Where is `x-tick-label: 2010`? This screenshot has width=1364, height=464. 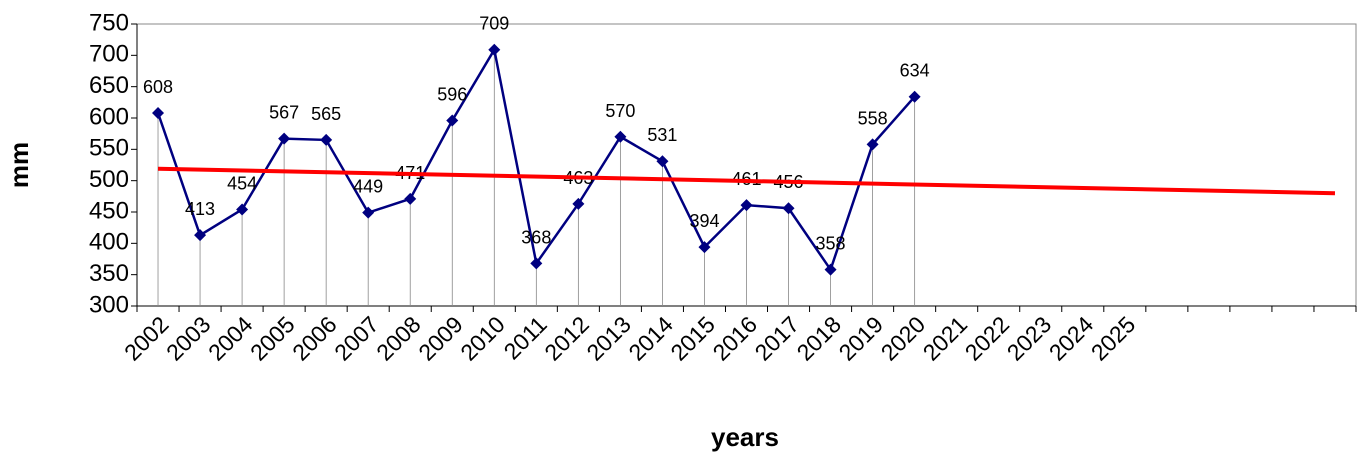
x-tick-label: 2010 is located at coordinates (482, 338).